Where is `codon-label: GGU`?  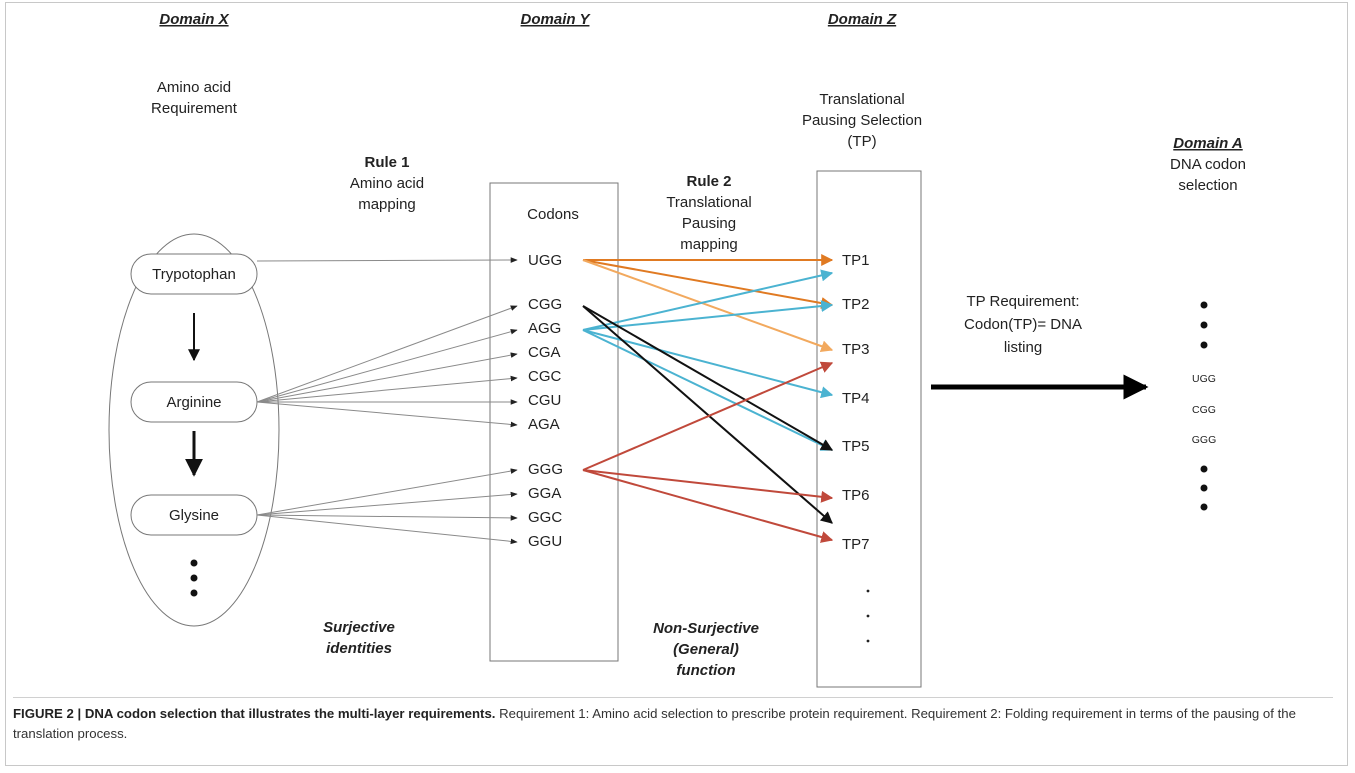 codon-label: GGU is located at coordinates (545, 541).